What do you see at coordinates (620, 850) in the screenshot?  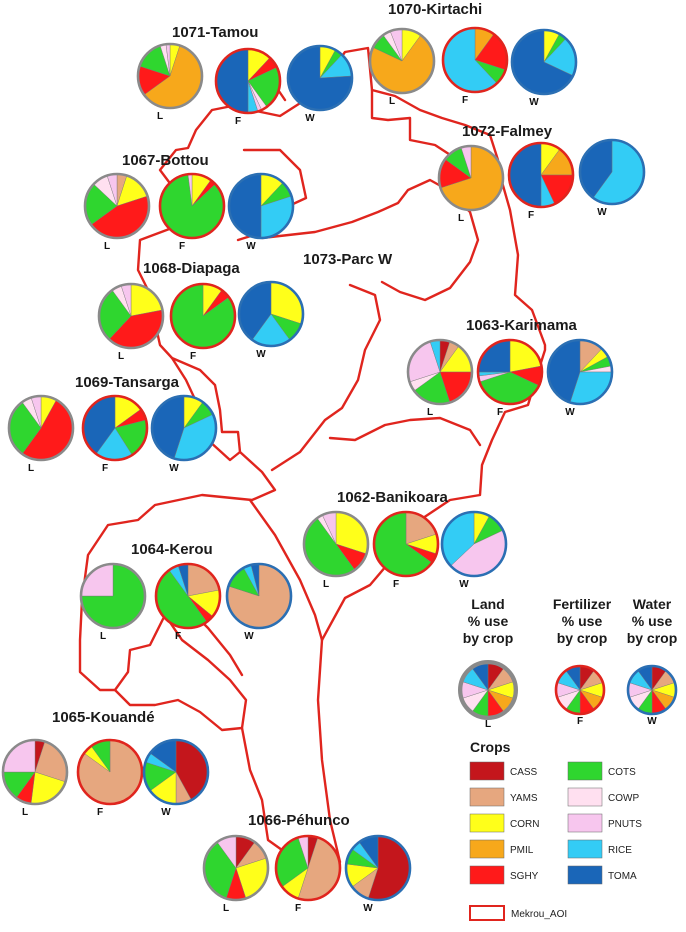 I see `legend-label-rice: RICE` at bounding box center [620, 850].